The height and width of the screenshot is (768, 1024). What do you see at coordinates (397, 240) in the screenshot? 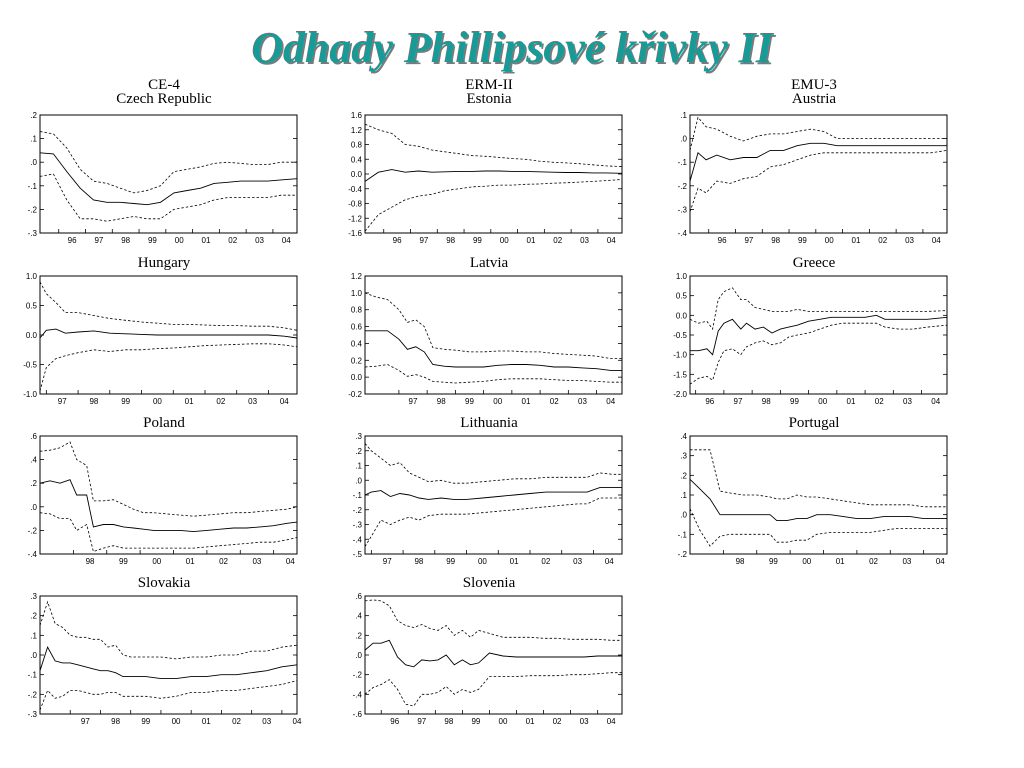
I see `x-tick-label: 96` at bounding box center [397, 240].